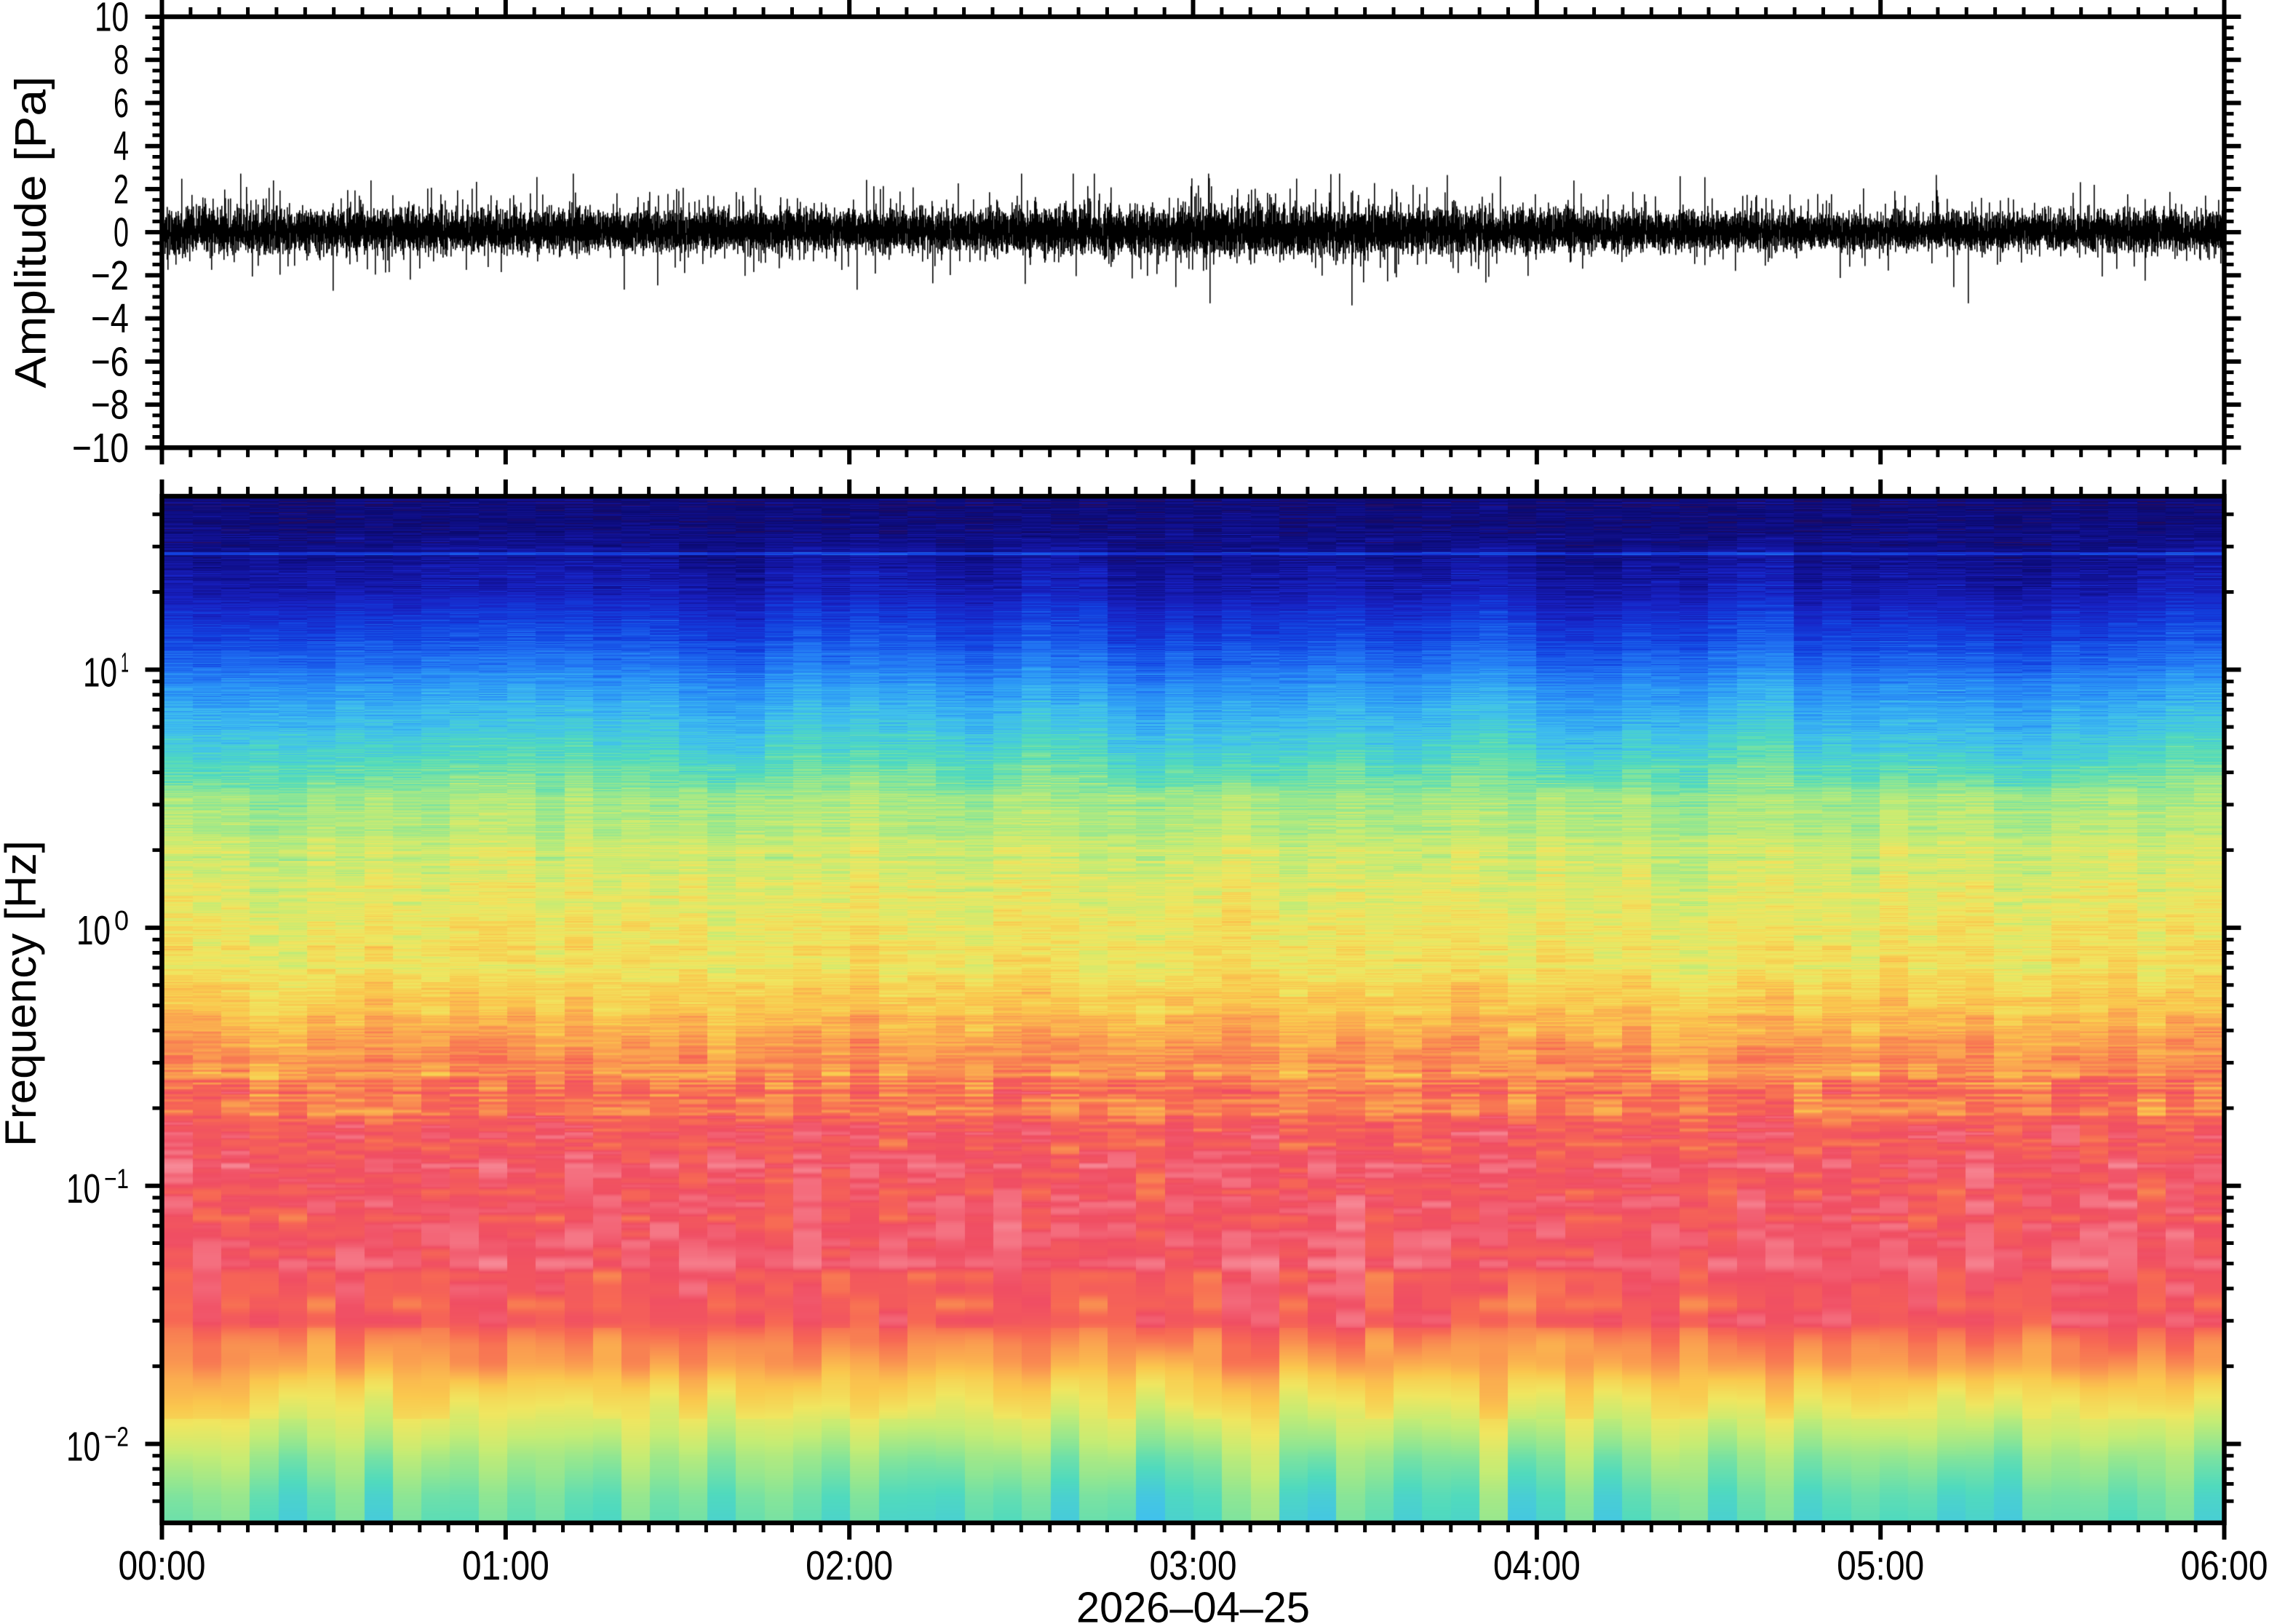 This screenshot has height=1624, width=2269. Describe the element at coordinates (1537, 1566) in the screenshot. I see `svg-text: 04:00` at that location.